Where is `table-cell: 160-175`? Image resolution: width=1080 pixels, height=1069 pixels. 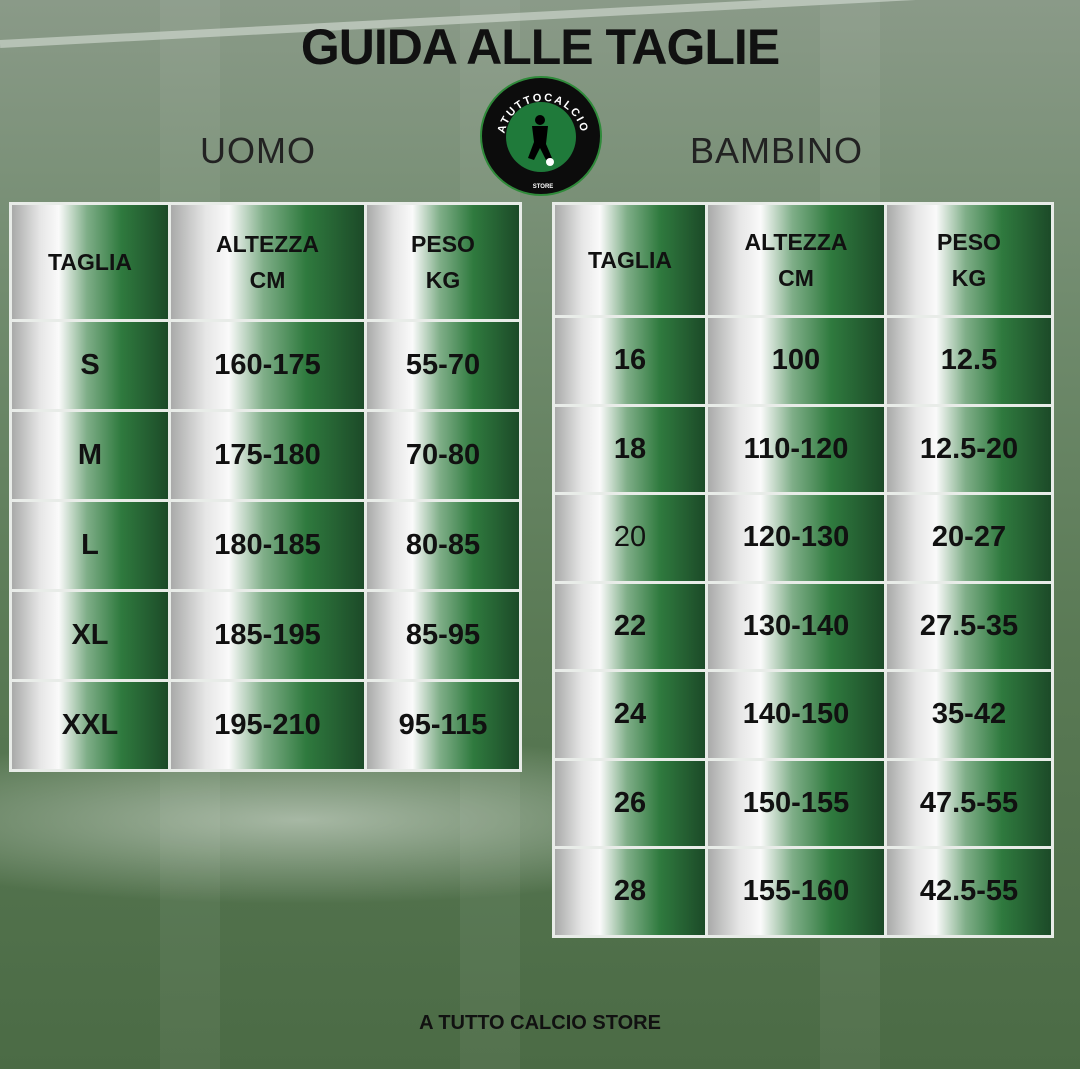
table-cell: 160-175 is located at coordinates (267, 365).